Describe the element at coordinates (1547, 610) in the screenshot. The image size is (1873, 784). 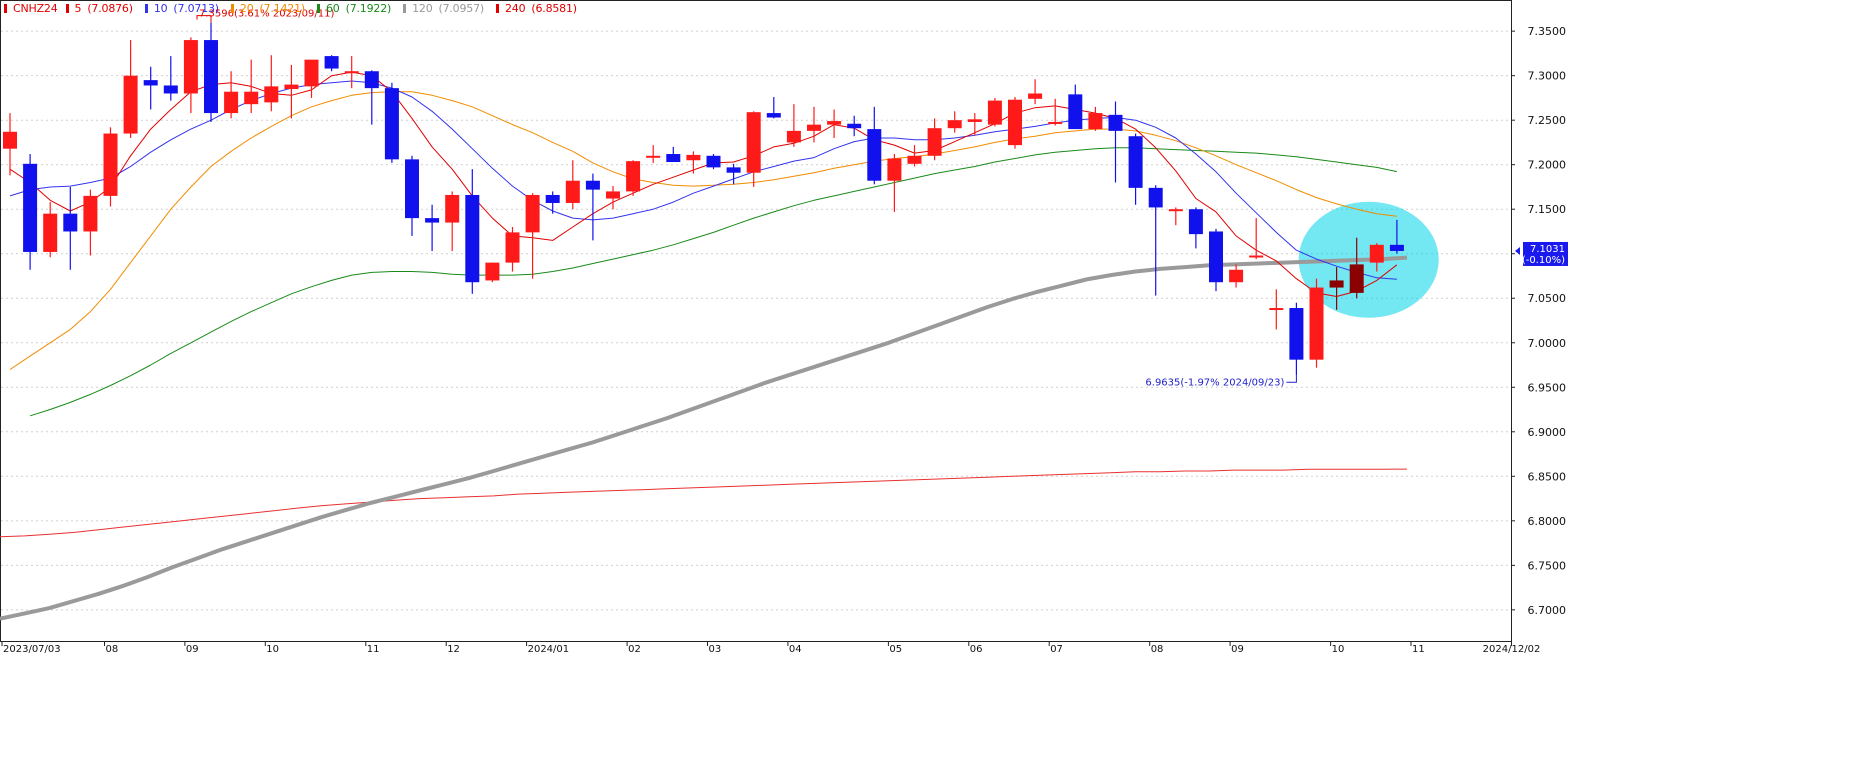
I see `y-tick-label: 6.7000` at that location.